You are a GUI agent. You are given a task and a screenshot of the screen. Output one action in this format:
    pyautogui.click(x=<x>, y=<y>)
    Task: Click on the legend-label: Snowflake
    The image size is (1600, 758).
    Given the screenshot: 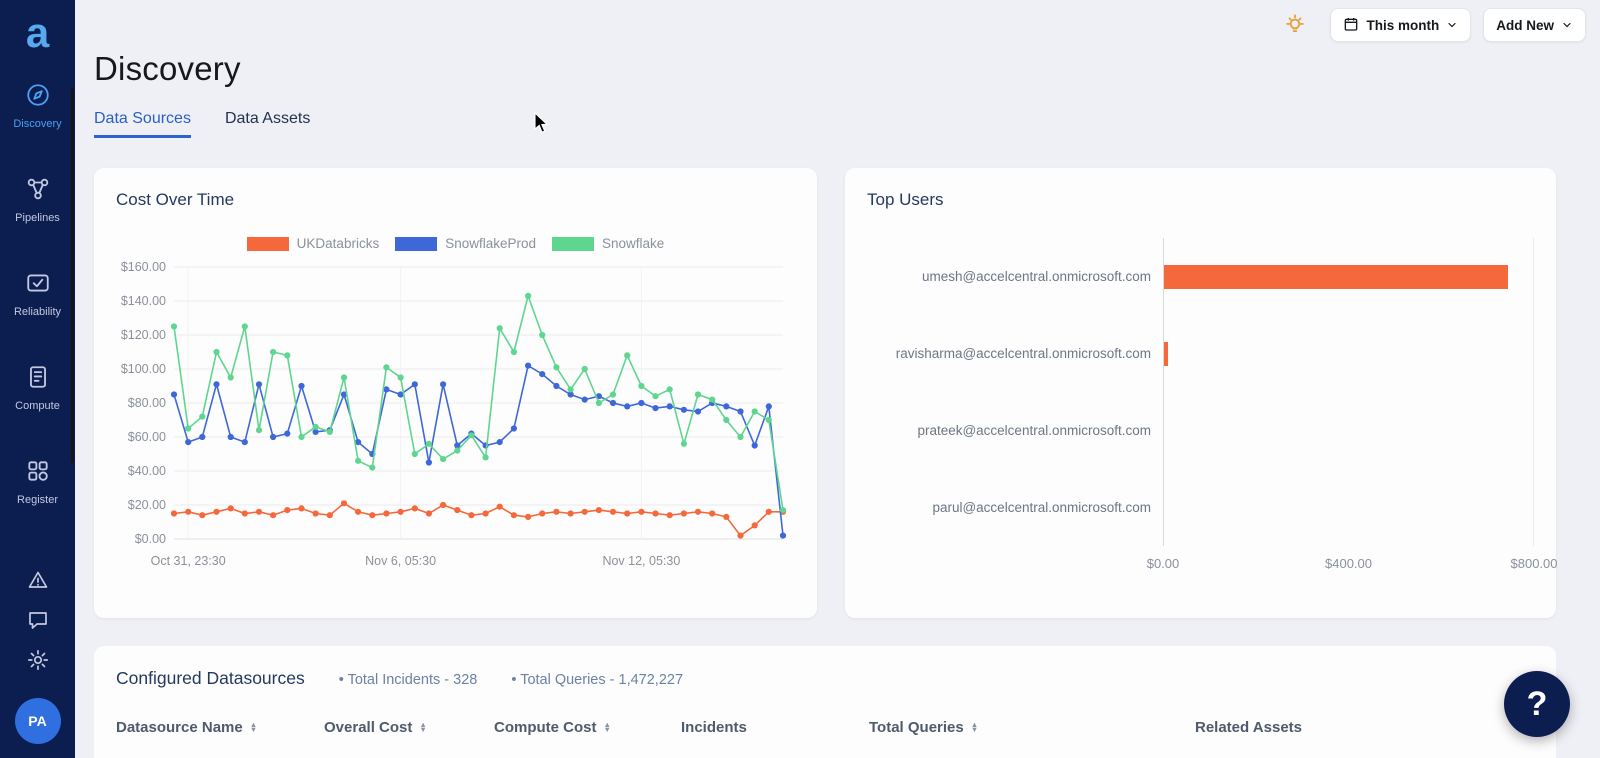 What is the action you would take?
    pyautogui.click(x=633, y=243)
    